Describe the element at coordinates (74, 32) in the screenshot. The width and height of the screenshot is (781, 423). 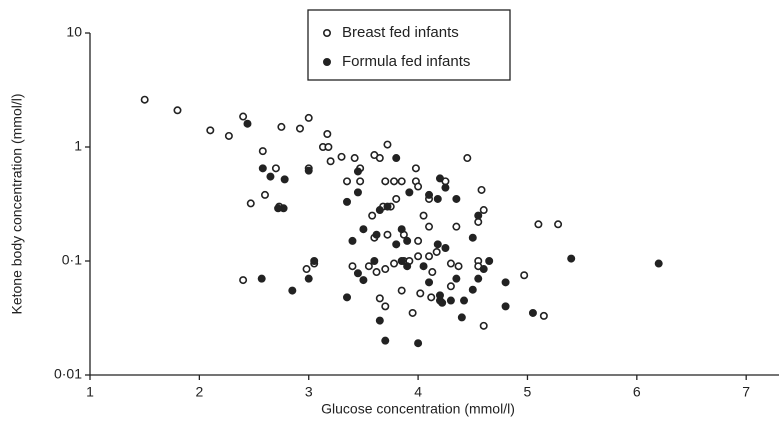
I see `y-tick-label: 10` at that location.